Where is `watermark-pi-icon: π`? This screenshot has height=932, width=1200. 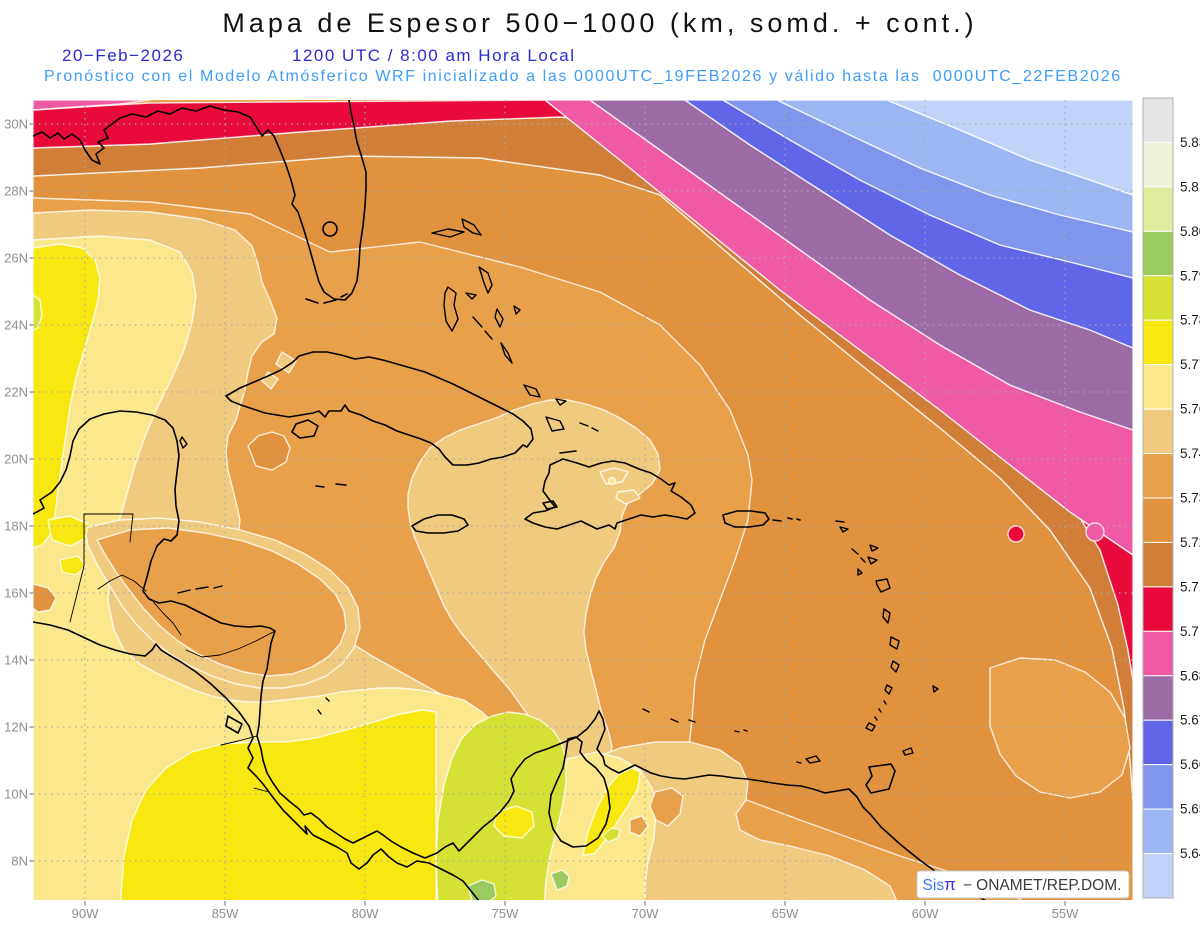
watermark-pi-icon: π is located at coordinates (950, 884).